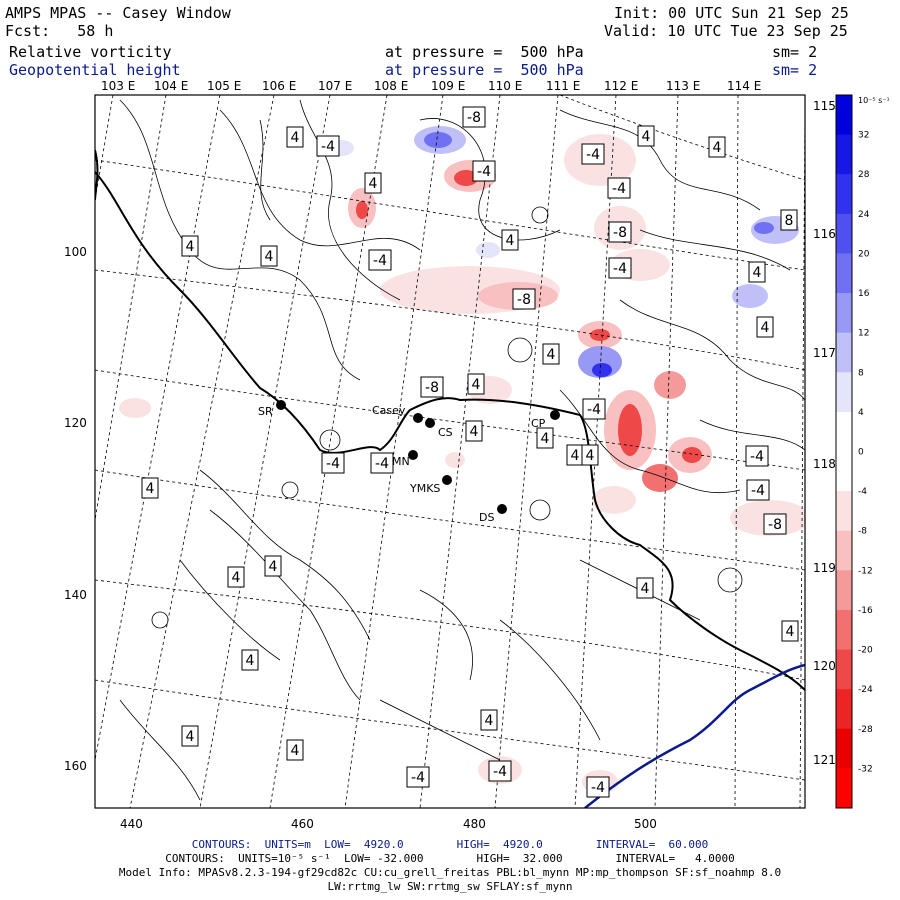  Describe the element at coordinates (874, 100) in the screenshot. I see `colorbar-unit: 10⁻⁵ s⁻¹` at that location.